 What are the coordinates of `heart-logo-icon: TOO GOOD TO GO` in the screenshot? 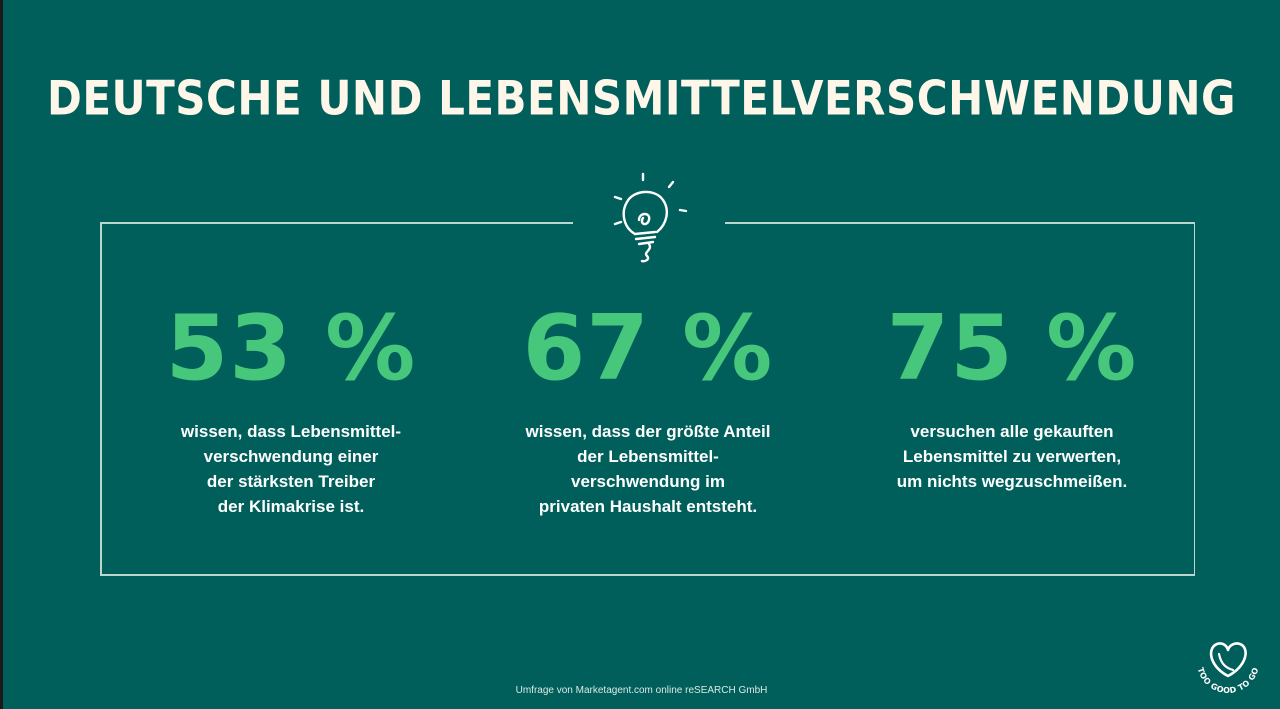 It's located at (1228, 668).